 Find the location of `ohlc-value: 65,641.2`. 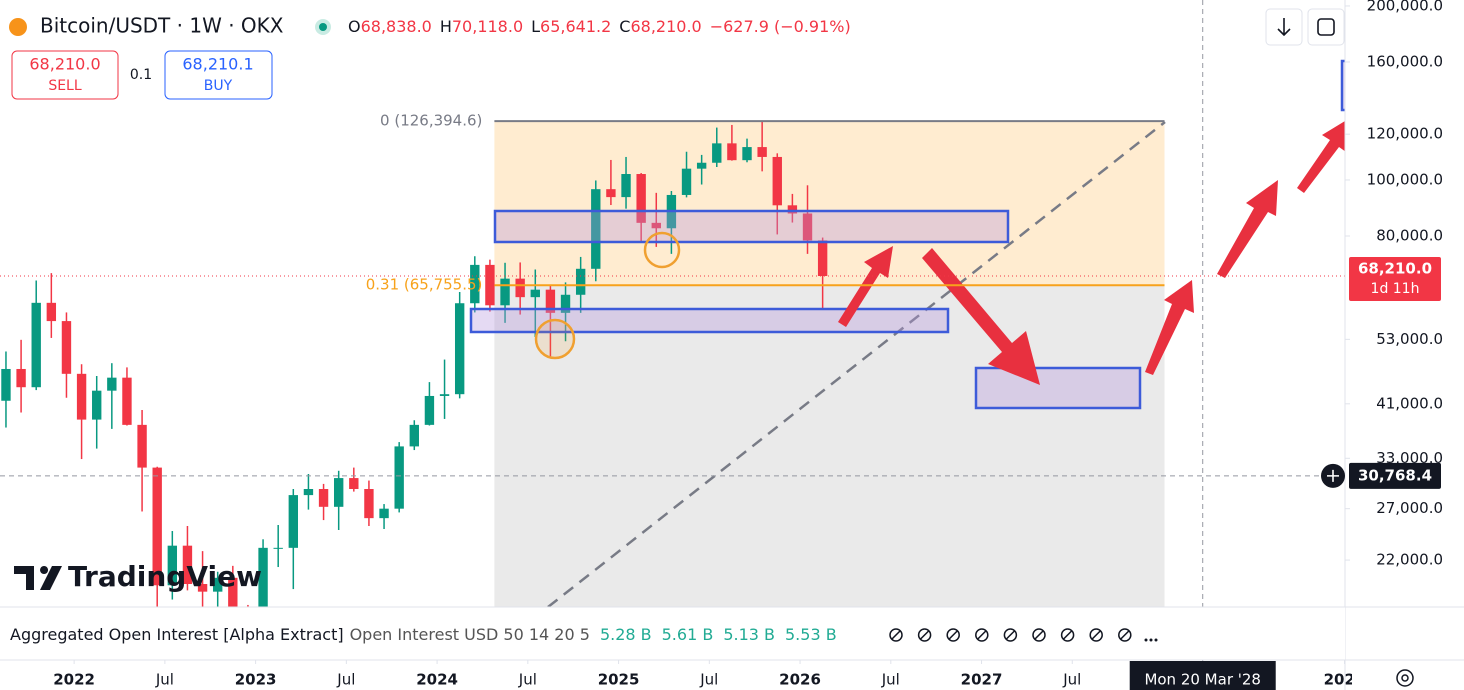

ohlc-value: 65,641.2 is located at coordinates (575, 26).